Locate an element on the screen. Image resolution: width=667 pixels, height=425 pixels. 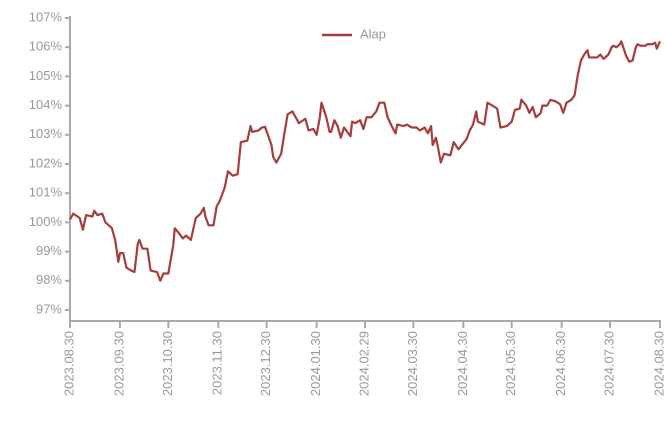
y-tick-label: 103% is located at coordinates (46, 133).